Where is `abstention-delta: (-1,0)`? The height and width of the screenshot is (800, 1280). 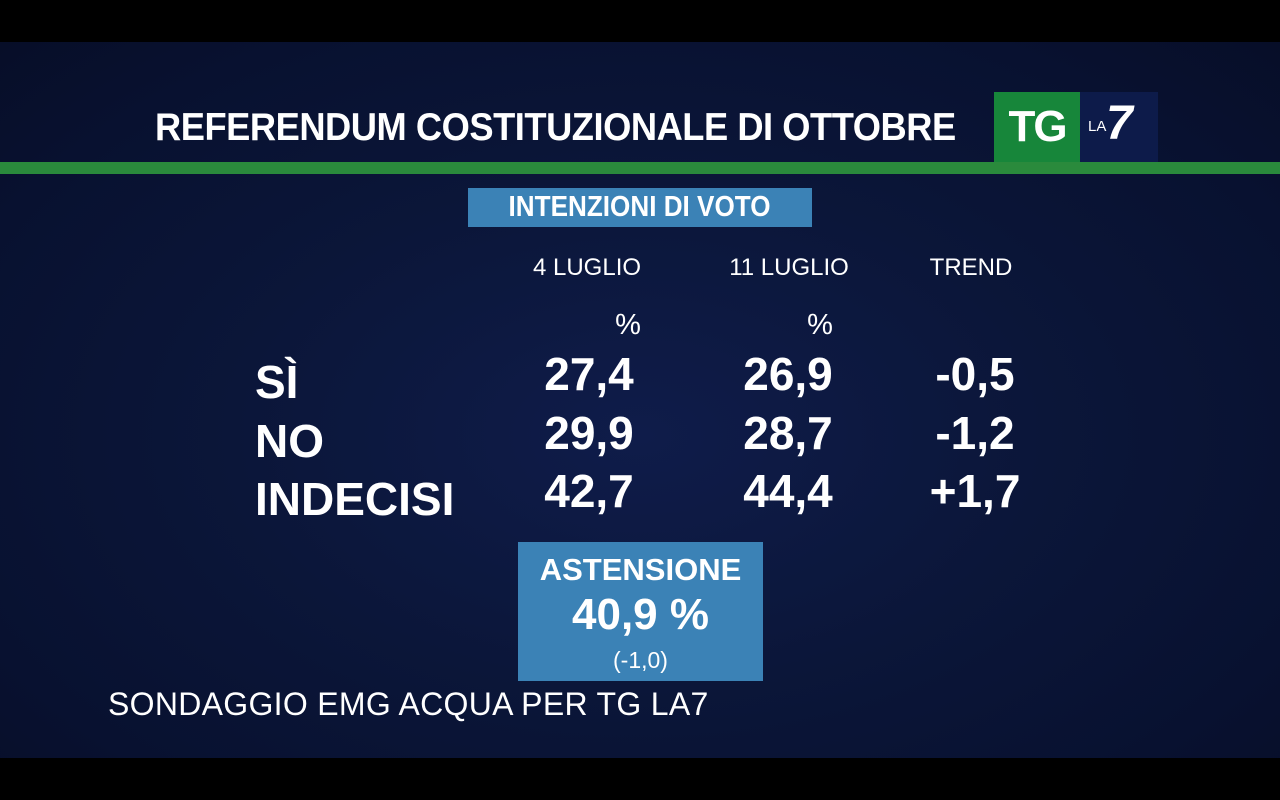 abstention-delta: (-1,0) is located at coordinates (640, 660).